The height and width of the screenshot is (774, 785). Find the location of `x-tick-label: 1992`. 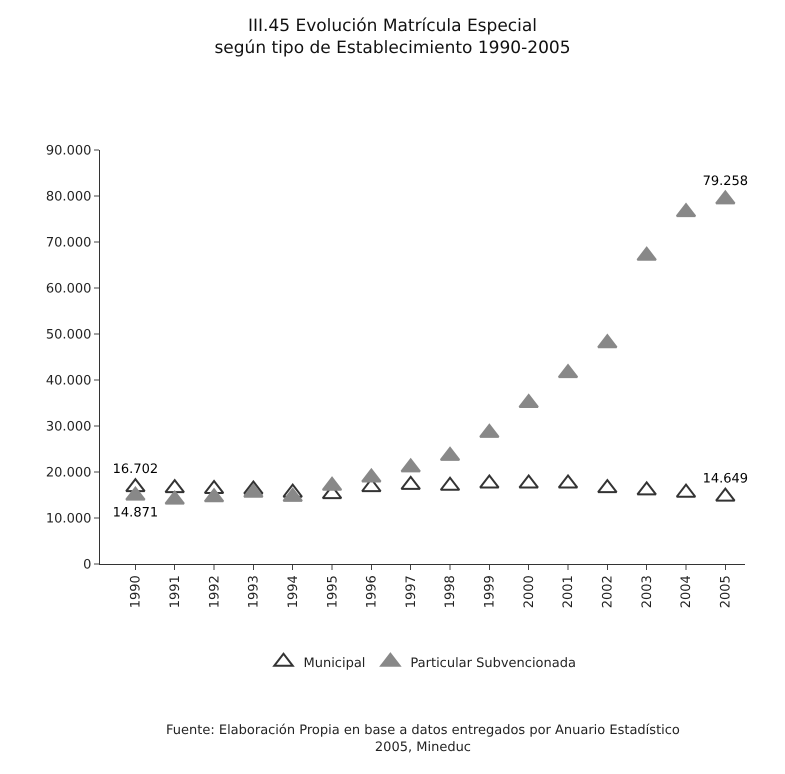

x-tick-label: 1992 is located at coordinates (214, 591).